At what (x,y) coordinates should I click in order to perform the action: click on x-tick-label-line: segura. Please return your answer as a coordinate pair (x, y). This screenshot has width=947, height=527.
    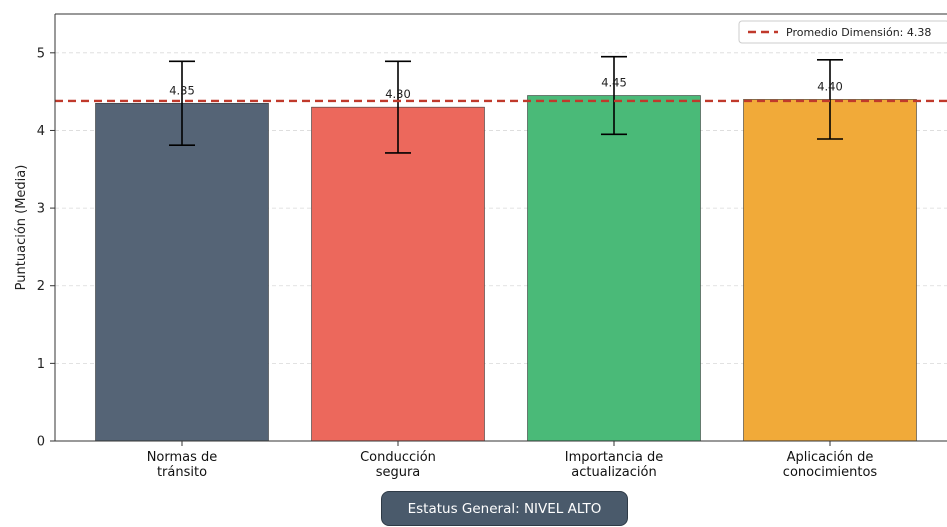
    Looking at the image, I should click on (398, 472).